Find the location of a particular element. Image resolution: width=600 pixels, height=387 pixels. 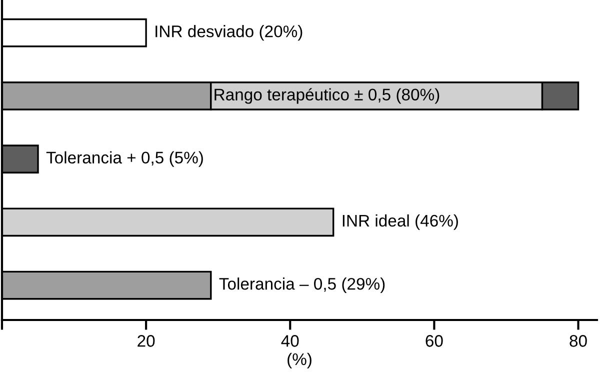

y-tick-label: Rango terapéutico ± 0,5 (80%) is located at coordinates (327, 96).